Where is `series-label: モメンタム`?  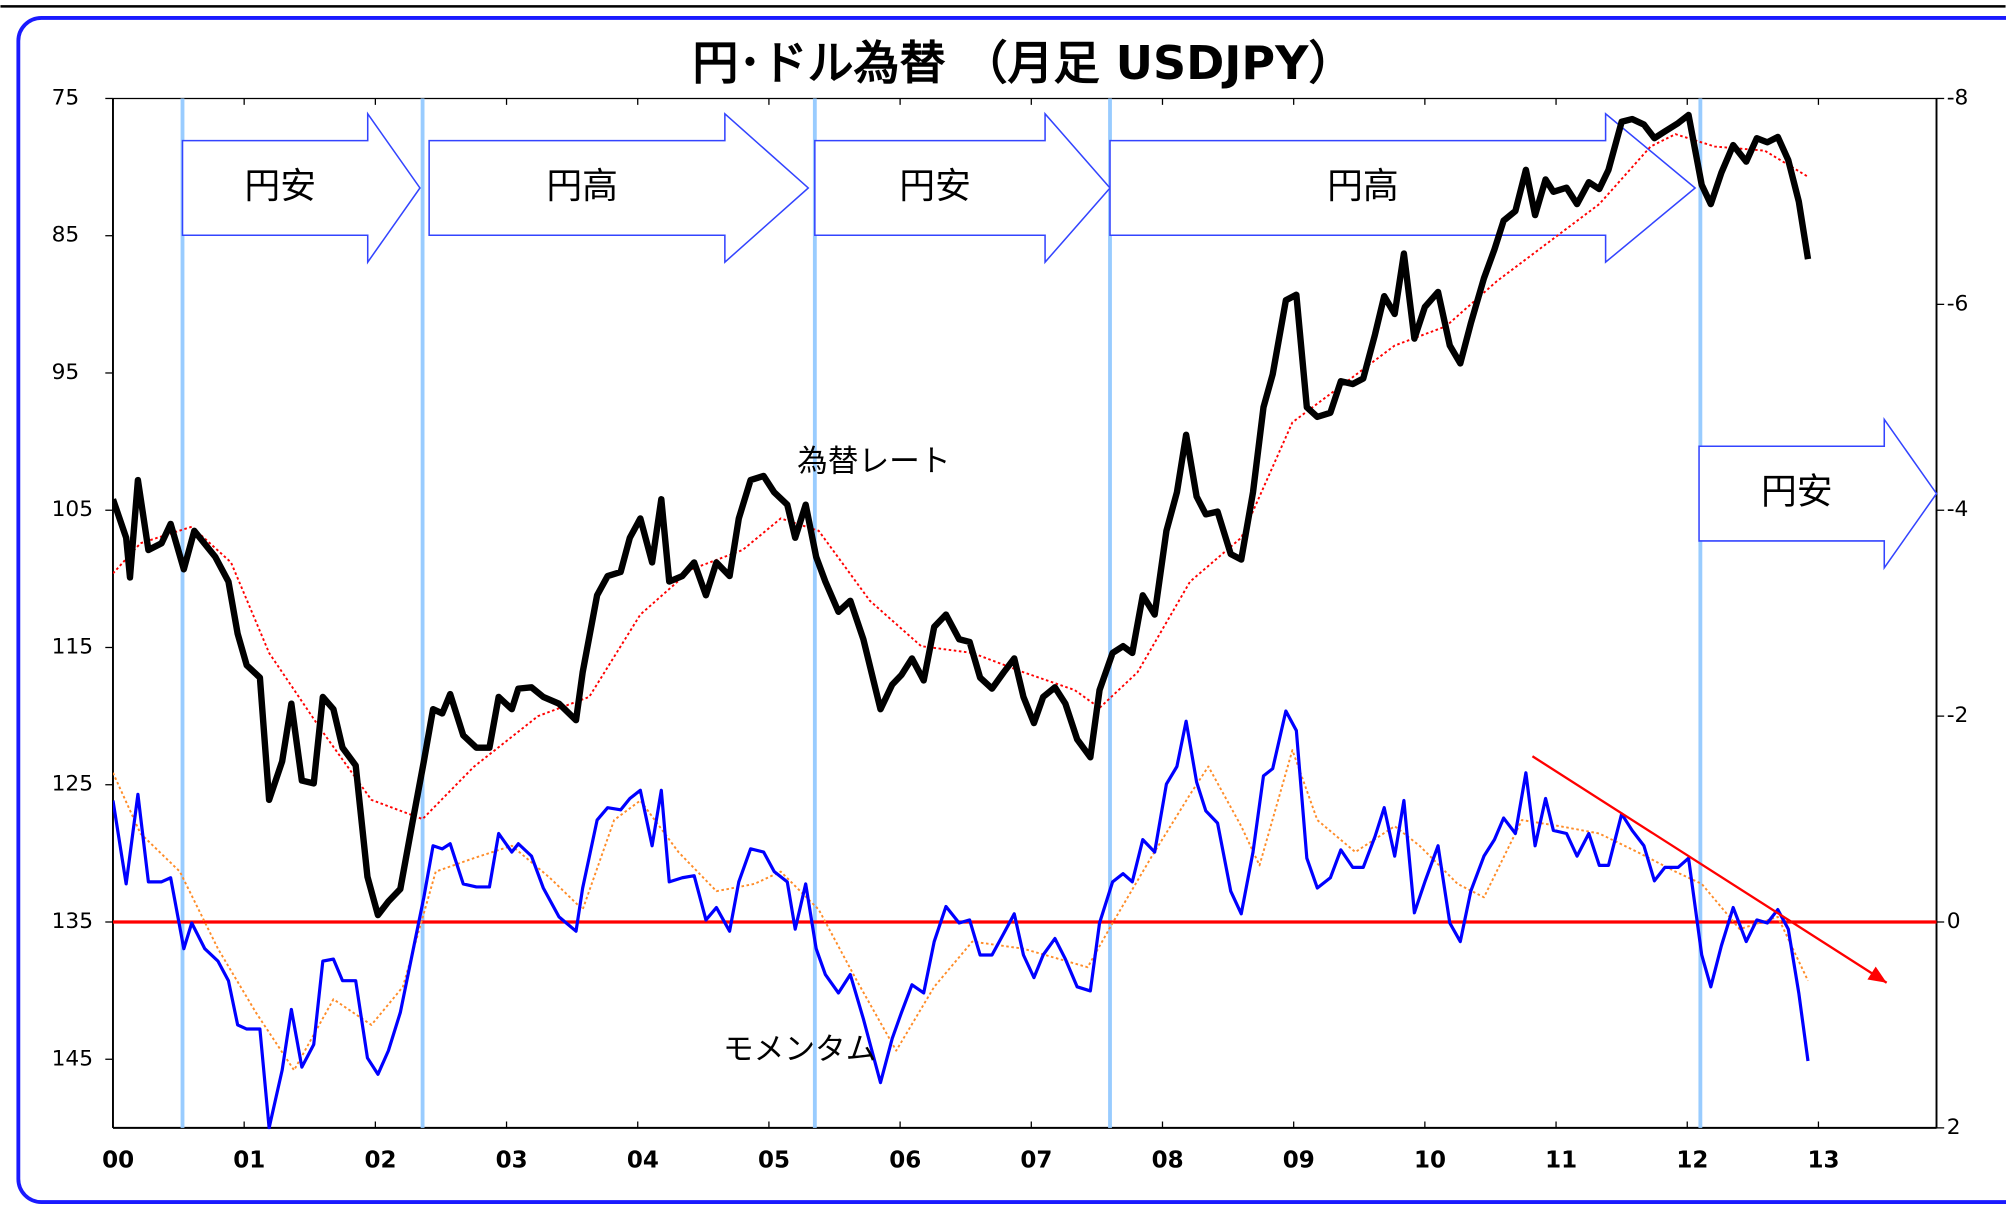
series-label: モメンタム is located at coordinates (799, 1050).